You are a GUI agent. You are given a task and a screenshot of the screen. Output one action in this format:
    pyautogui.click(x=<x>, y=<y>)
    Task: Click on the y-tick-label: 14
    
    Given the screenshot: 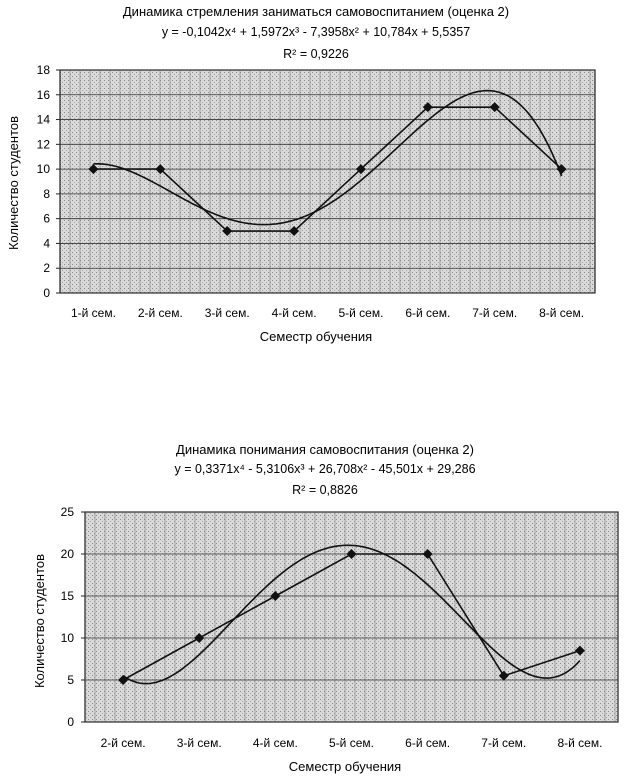 What is the action you would take?
    pyautogui.click(x=44, y=120)
    